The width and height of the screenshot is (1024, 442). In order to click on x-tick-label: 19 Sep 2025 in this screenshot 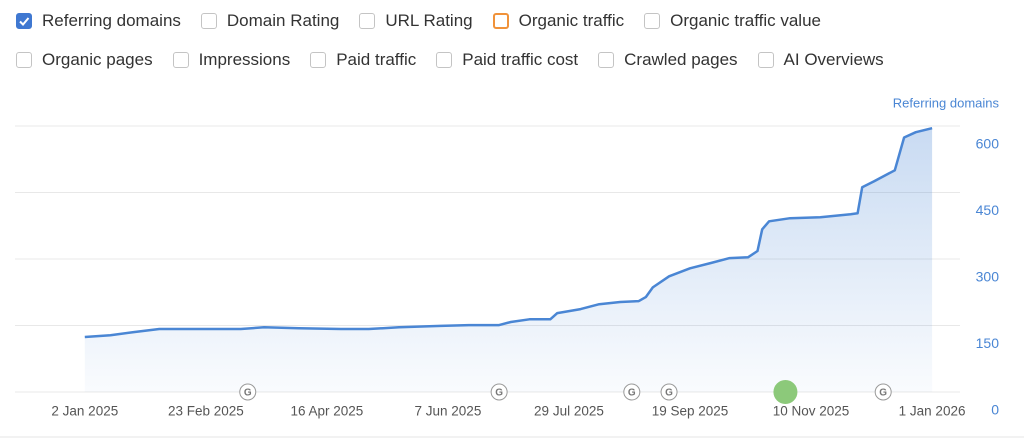, I will do `click(690, 411)`.